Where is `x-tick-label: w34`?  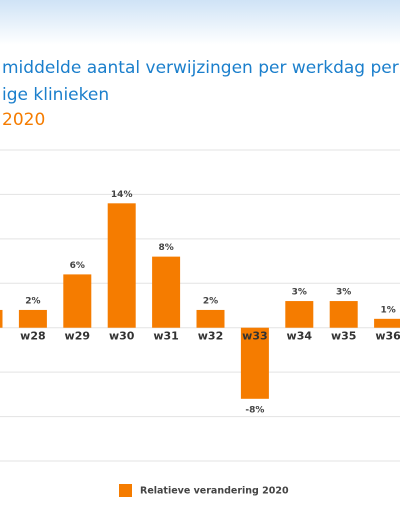
x-tick-label: w34 is located at coordinates (300, 336).